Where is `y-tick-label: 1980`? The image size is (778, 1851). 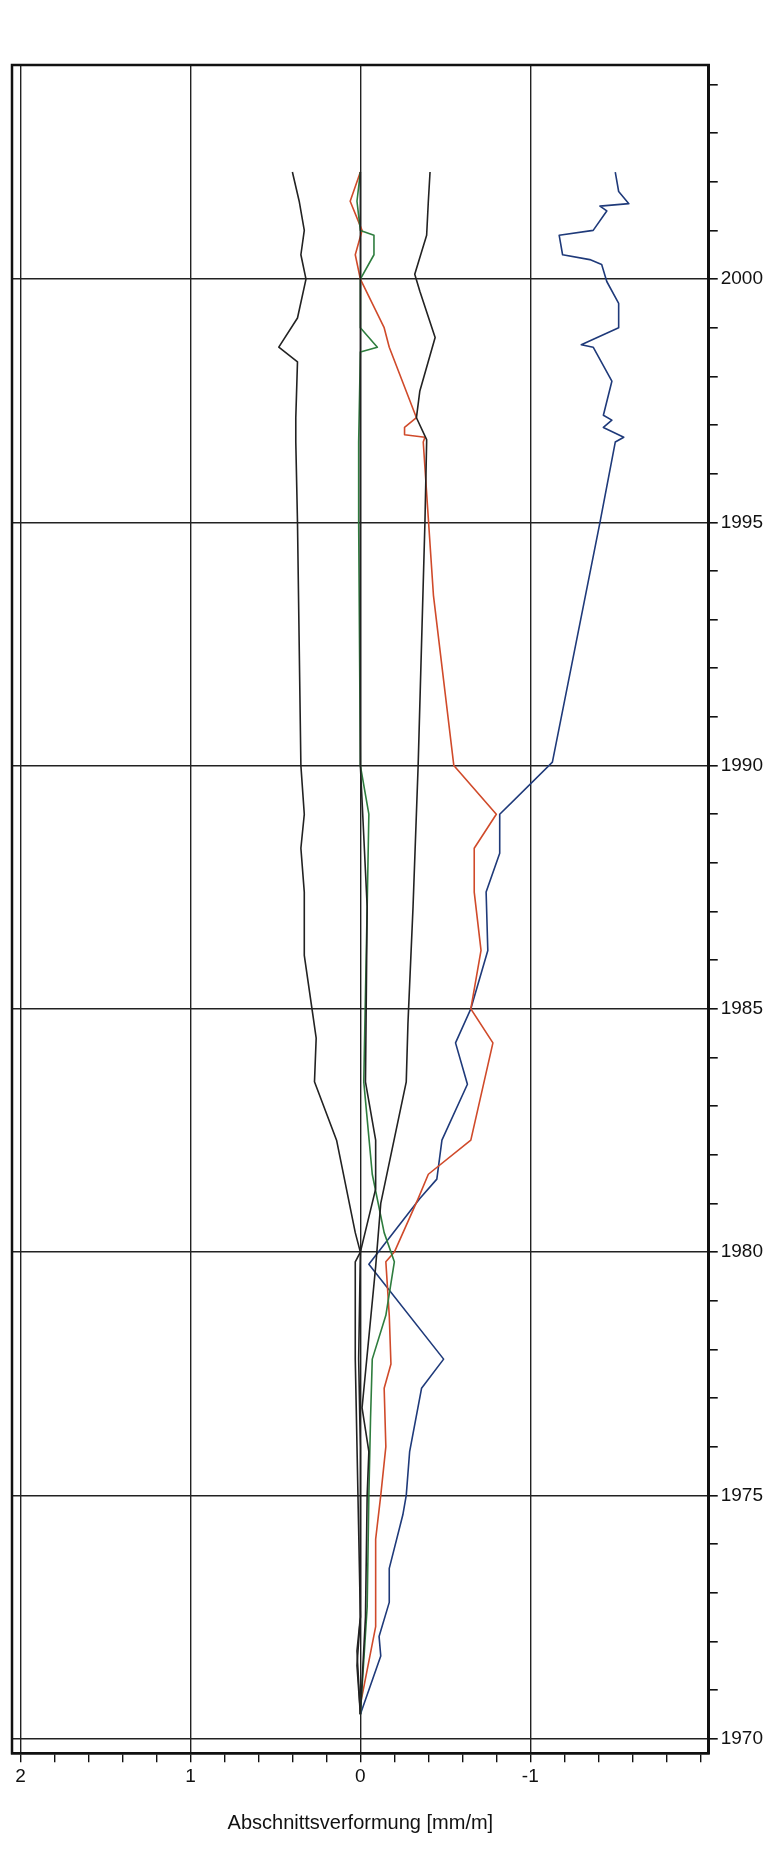 y-tick-label: 1980 is located at coordinates (742, 1251).